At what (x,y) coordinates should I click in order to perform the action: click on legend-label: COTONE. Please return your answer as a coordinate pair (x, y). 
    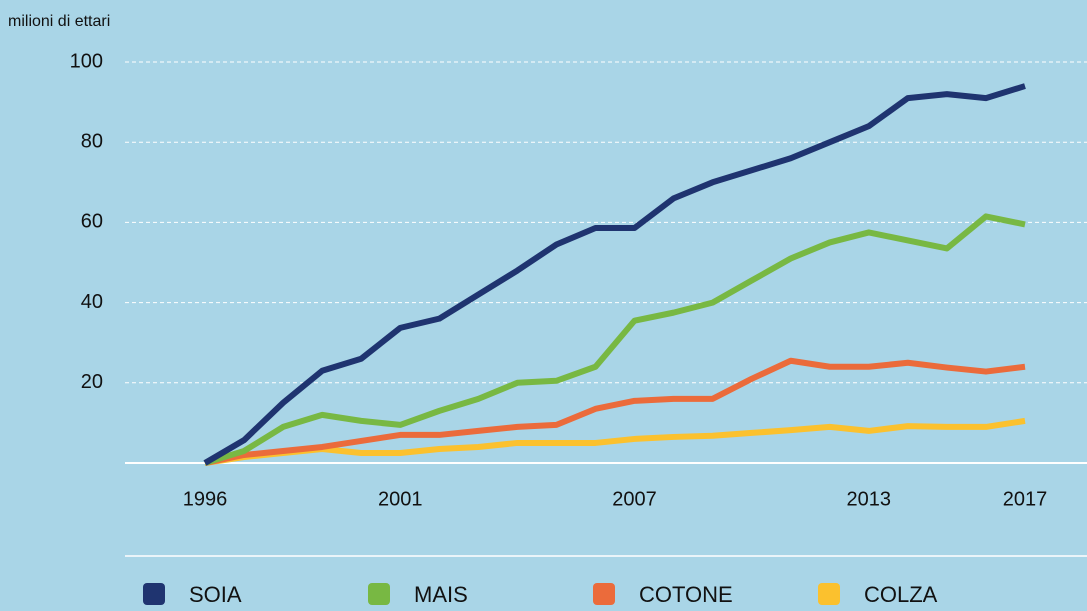
    Looking at the image, I should click on (686, 594).